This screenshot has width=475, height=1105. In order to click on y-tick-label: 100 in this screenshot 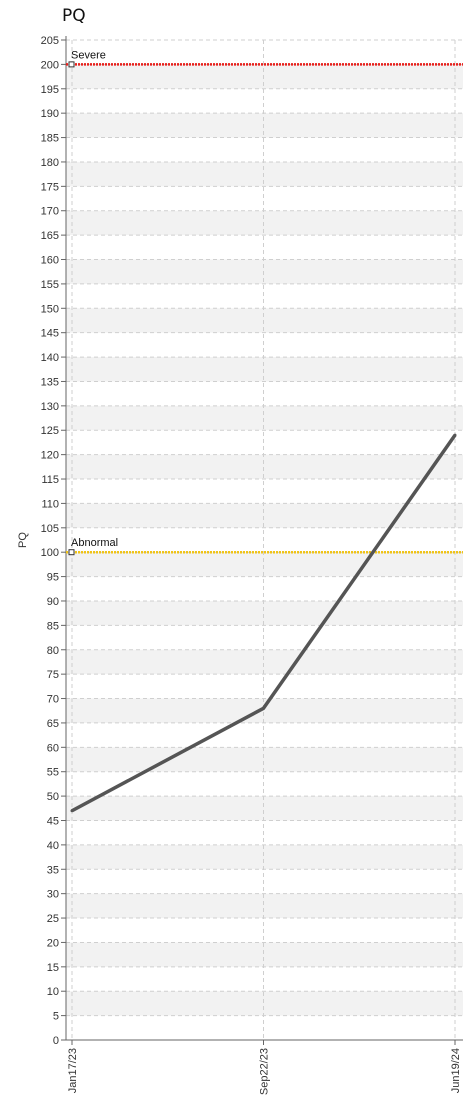, I will do `click(50, 553)`.